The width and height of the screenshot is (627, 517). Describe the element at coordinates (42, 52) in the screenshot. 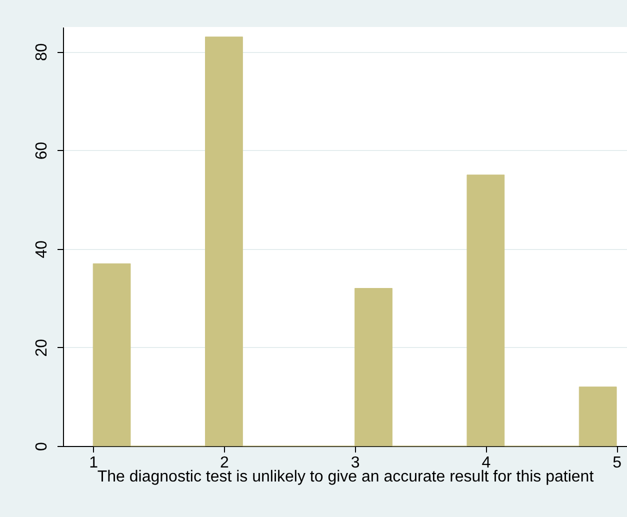

I see `y-tick-label: 80` at that location.